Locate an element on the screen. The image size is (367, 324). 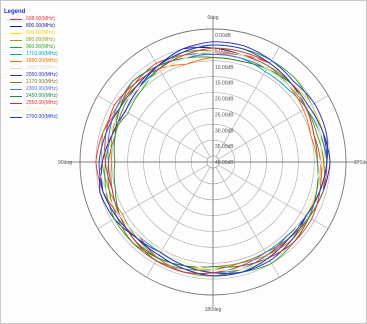
legend-entry: 1880.00(MHz) is located at coordinates (37, 61).